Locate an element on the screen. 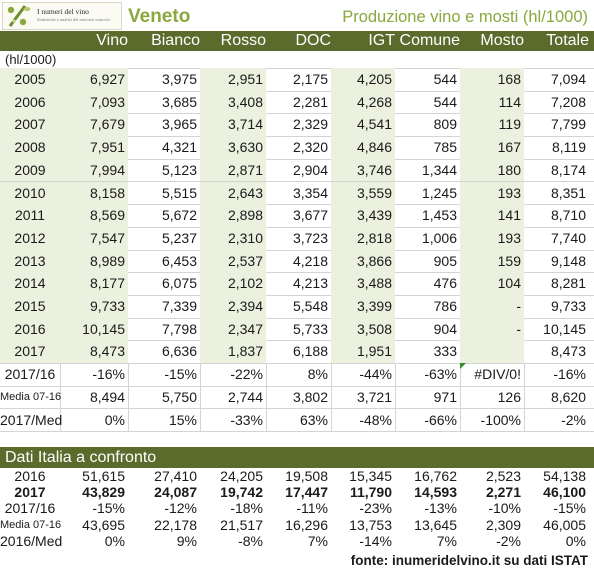 This screenshot has height=570, width=594. table-cell: 2,537 is located at coordinates (245, 260).